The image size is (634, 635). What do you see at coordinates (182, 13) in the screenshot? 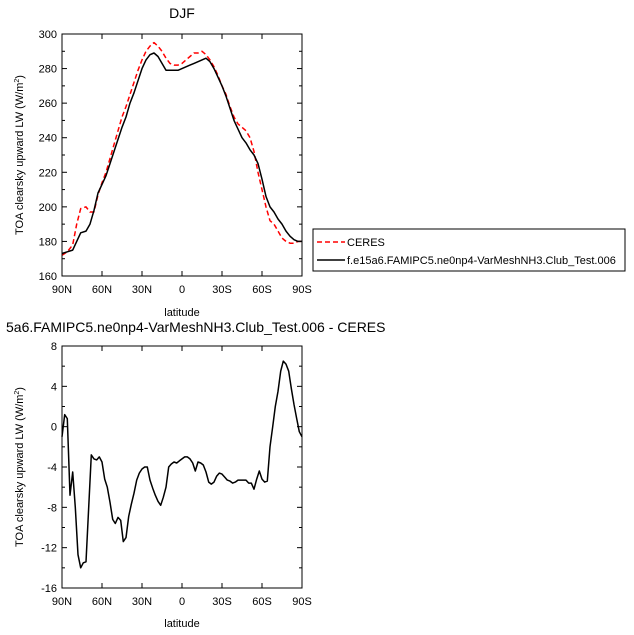
I see `top-panel-title: DJF` at bounding box center [182, 13].